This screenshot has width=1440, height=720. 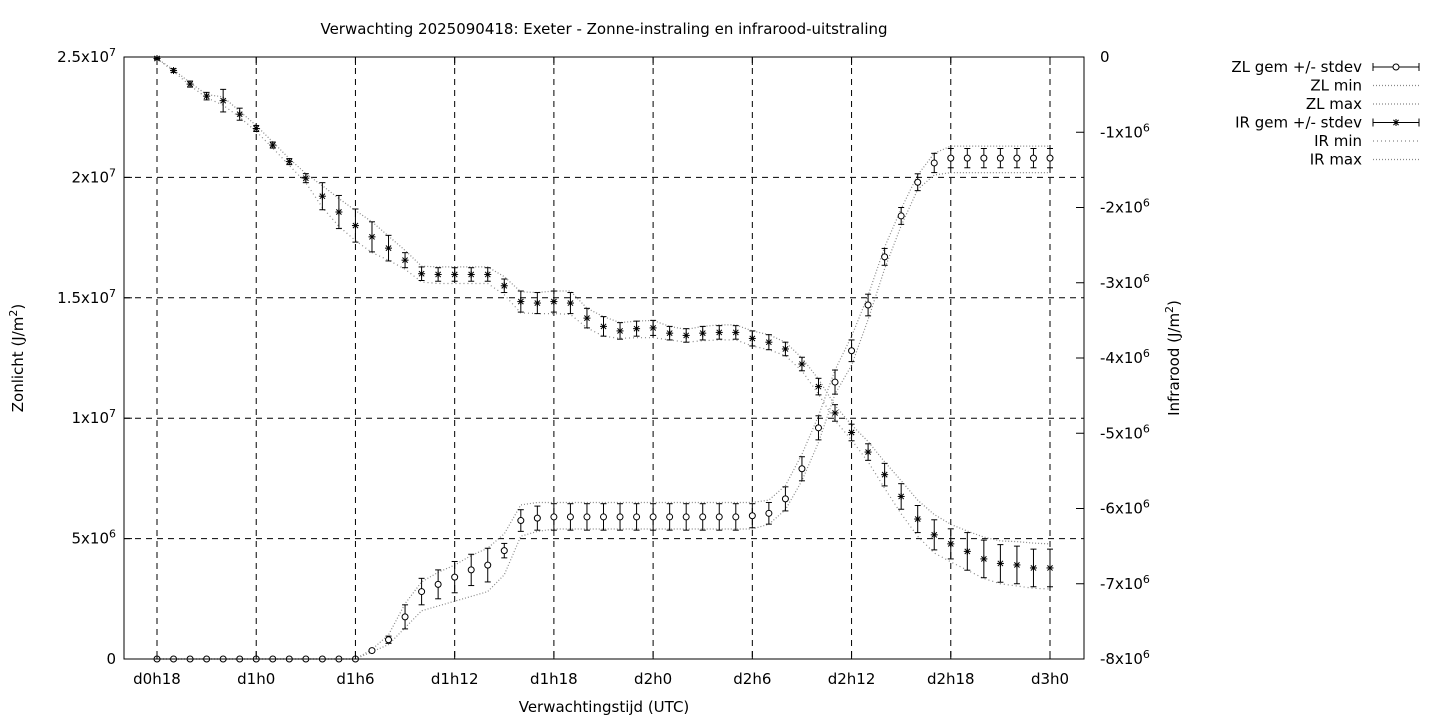 What do you see at coordinates (1396, 122) in the screenshot?
I see `legend-marker-star` at bounding box center [1396, 122].